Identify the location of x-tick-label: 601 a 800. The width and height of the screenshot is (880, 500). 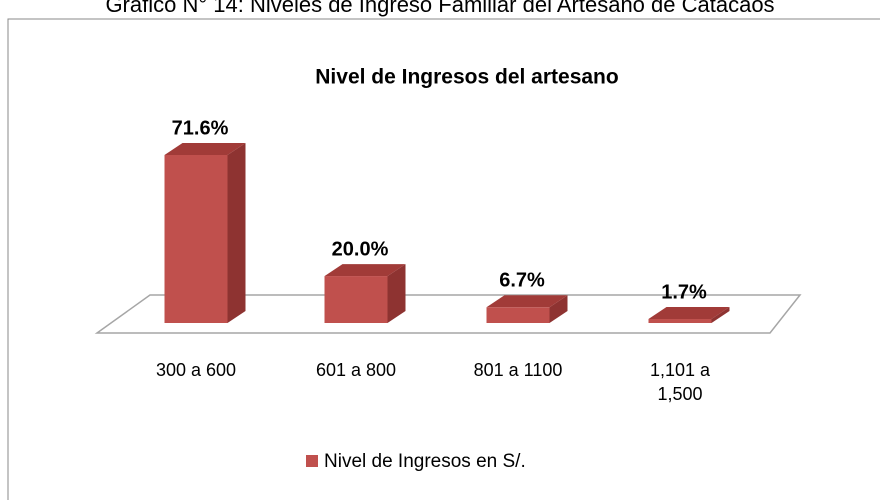
(356, 370).